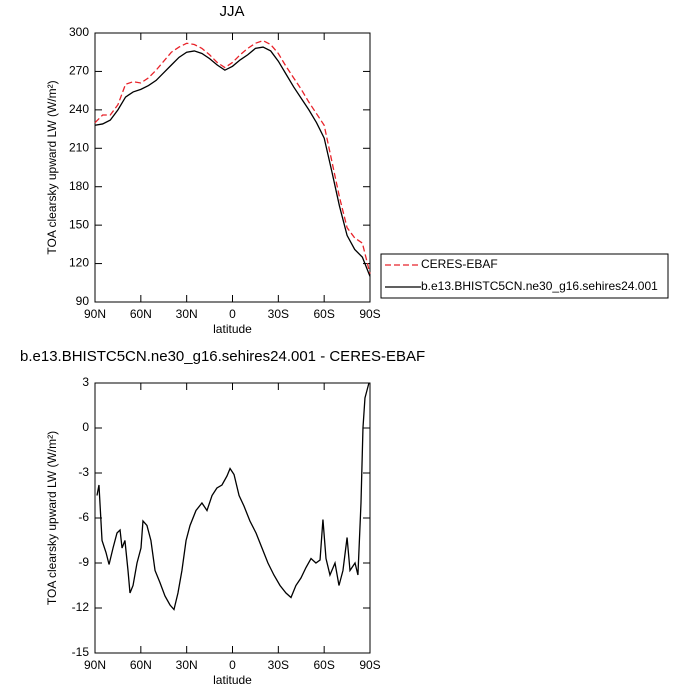 The image size is (700, 700). I want to click on y-tick-label: 90, so click(83, 301).